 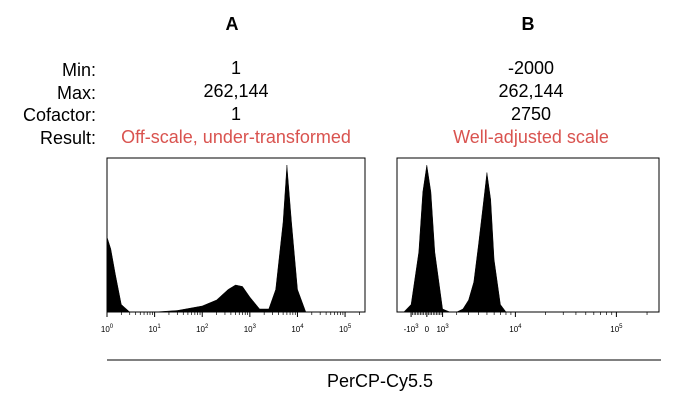 I want to click on x-tick-label: 10¹, so click(x=154, y=329).